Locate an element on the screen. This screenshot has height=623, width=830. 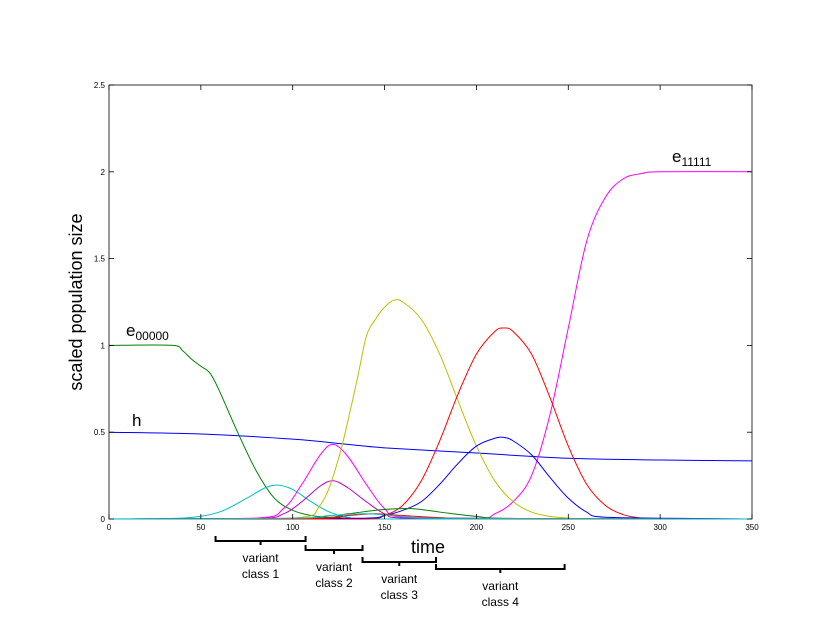
x-tick-label: 100 is located at coordinates (293, 527).